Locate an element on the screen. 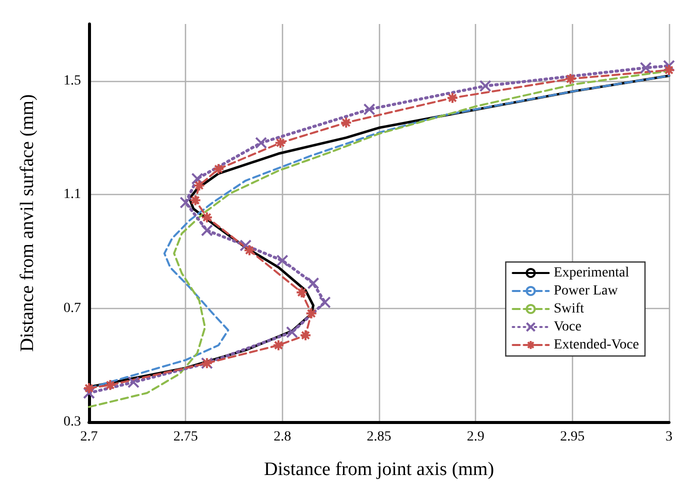  legend-label: Voce is located at coordinates (568, 327).